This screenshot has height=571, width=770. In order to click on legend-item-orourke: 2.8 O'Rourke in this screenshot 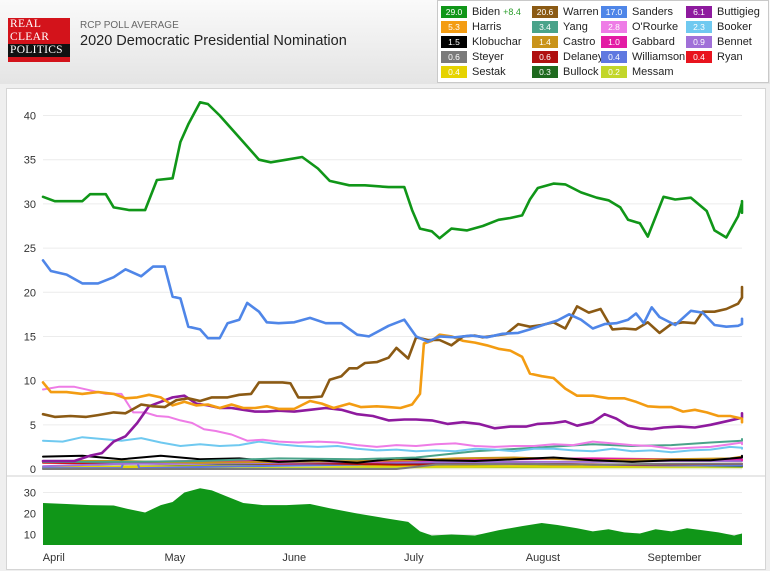, I will do `click(639, 28)`.